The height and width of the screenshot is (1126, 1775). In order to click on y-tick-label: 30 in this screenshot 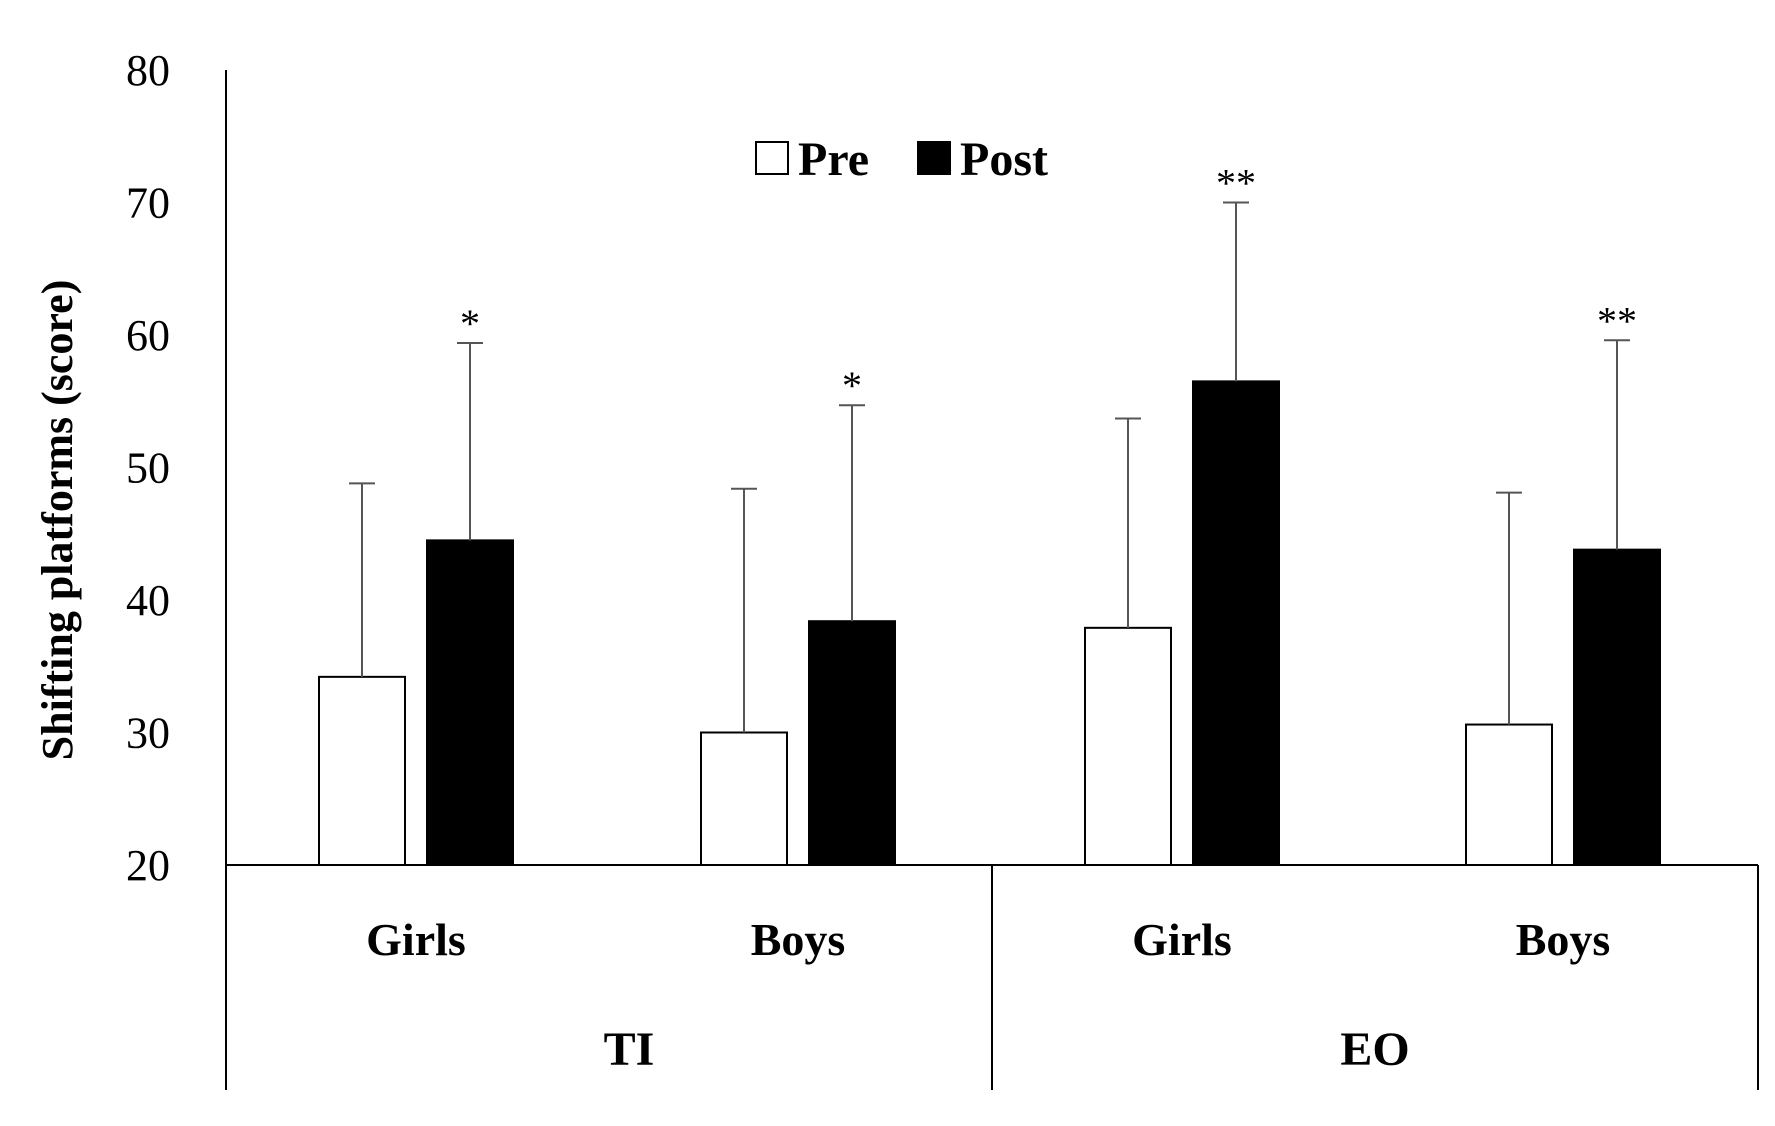, I will do `click(148, 733)`.